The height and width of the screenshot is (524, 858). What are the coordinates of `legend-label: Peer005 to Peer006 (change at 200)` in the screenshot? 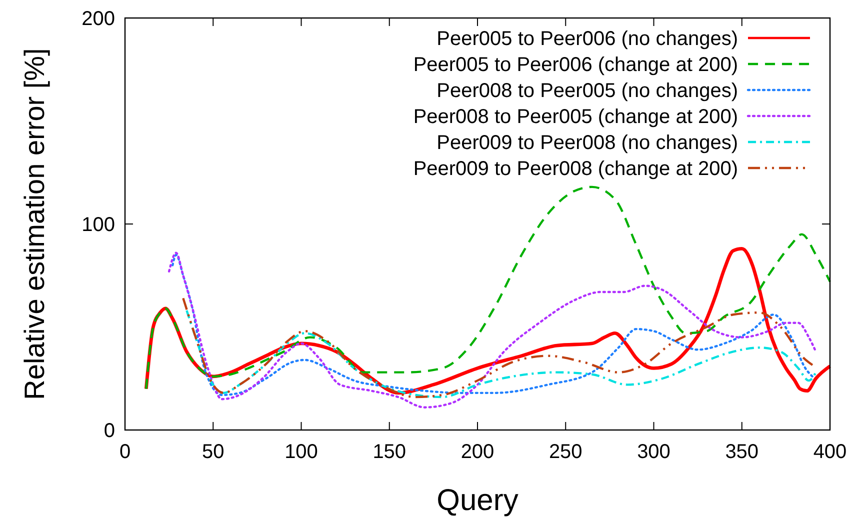 It's located at (575, 65).